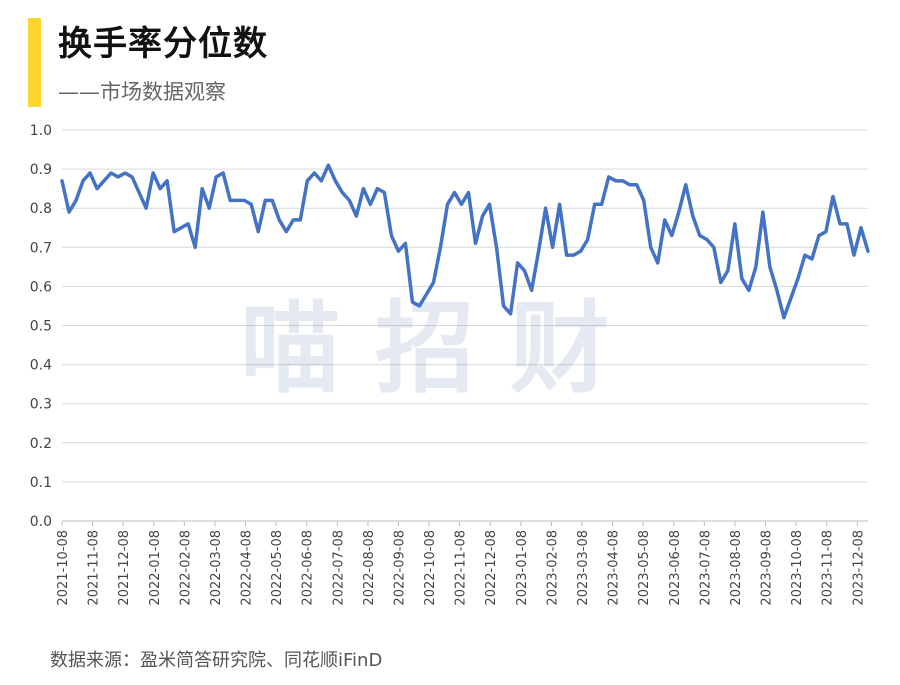 Image resolution: width=900 pixels, height=685 pixels. I want to click on data-source-note: 数据来源：盈米简答研究院、同花顺iFinD, so click(216, 660).